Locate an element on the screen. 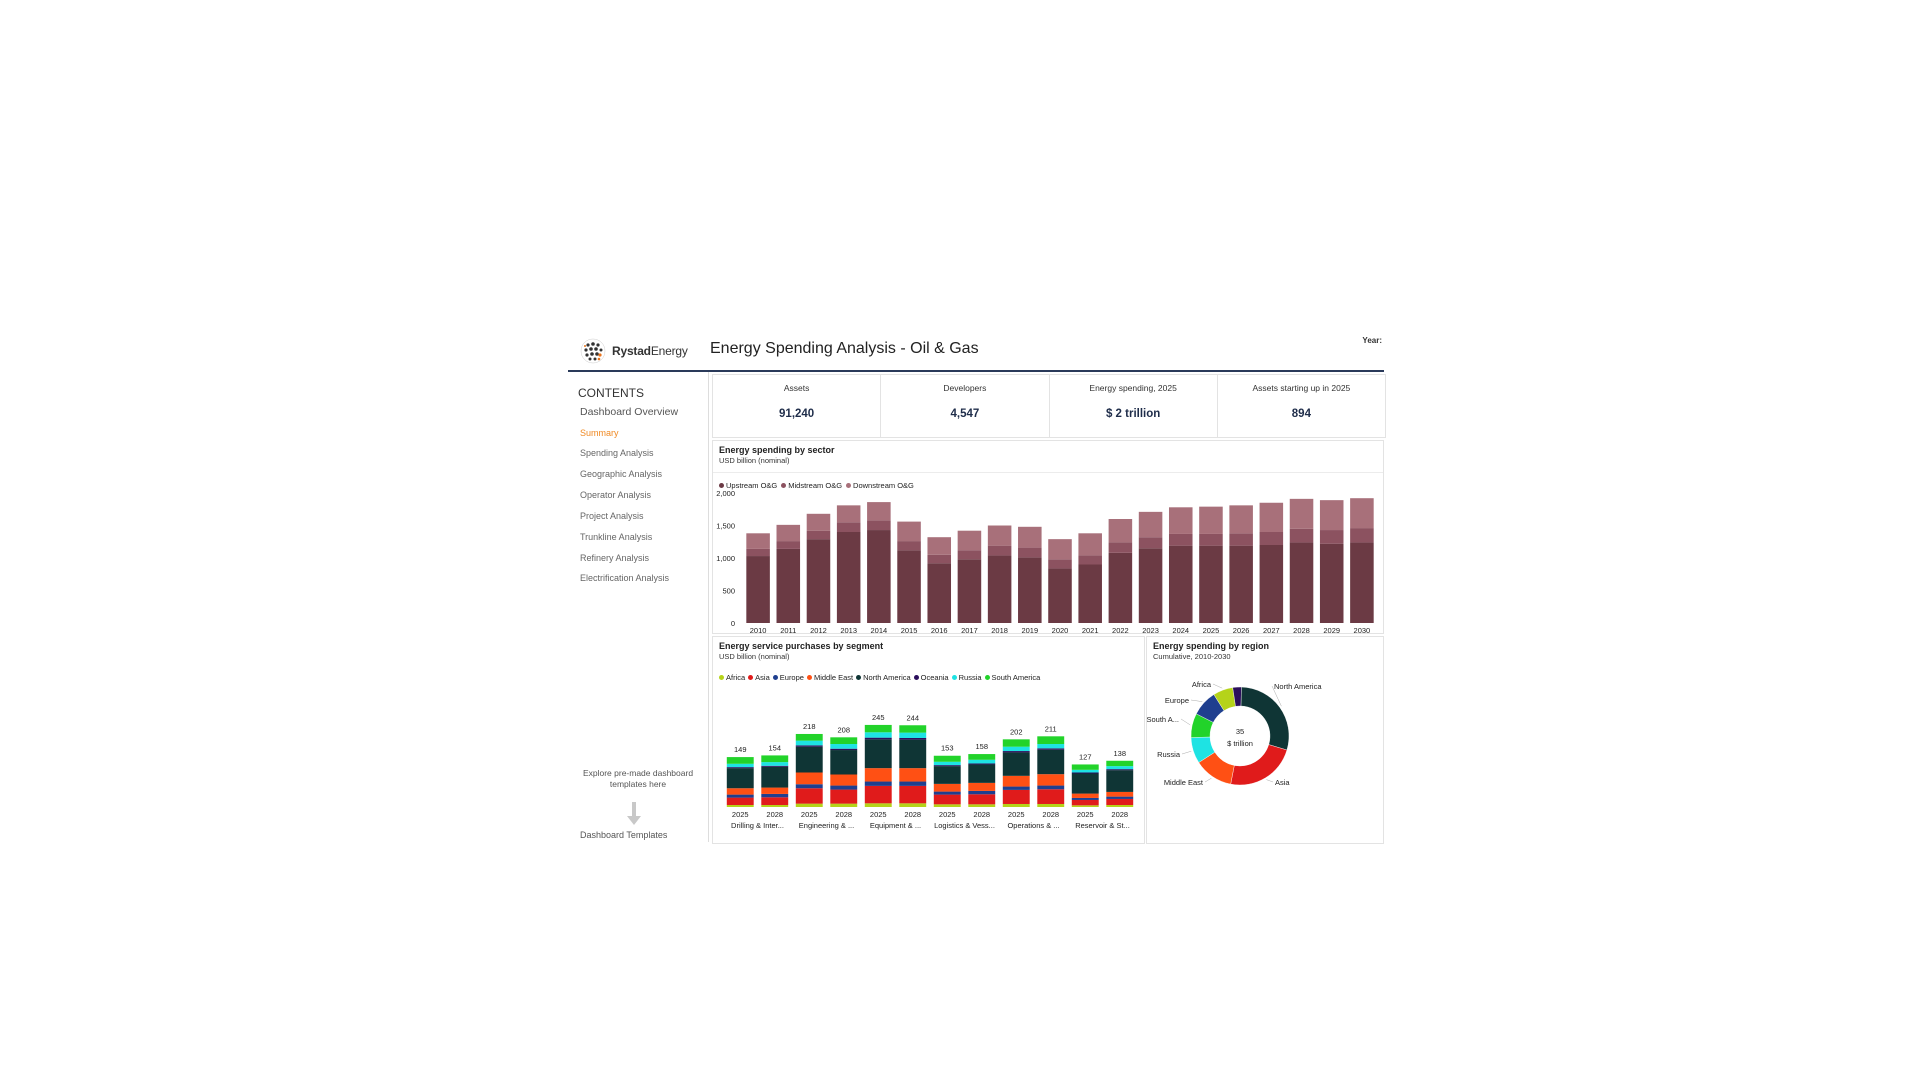  legend-label: Middle East is located at coordinates (833, 677).